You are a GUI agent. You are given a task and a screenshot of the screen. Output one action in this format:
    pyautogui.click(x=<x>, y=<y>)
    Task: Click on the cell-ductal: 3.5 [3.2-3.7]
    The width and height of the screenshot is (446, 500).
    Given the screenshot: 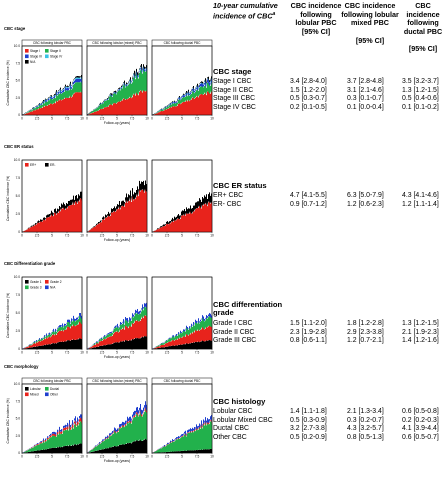 What is the action you would take?
    pyautogui.click(x=420, y=81)
    